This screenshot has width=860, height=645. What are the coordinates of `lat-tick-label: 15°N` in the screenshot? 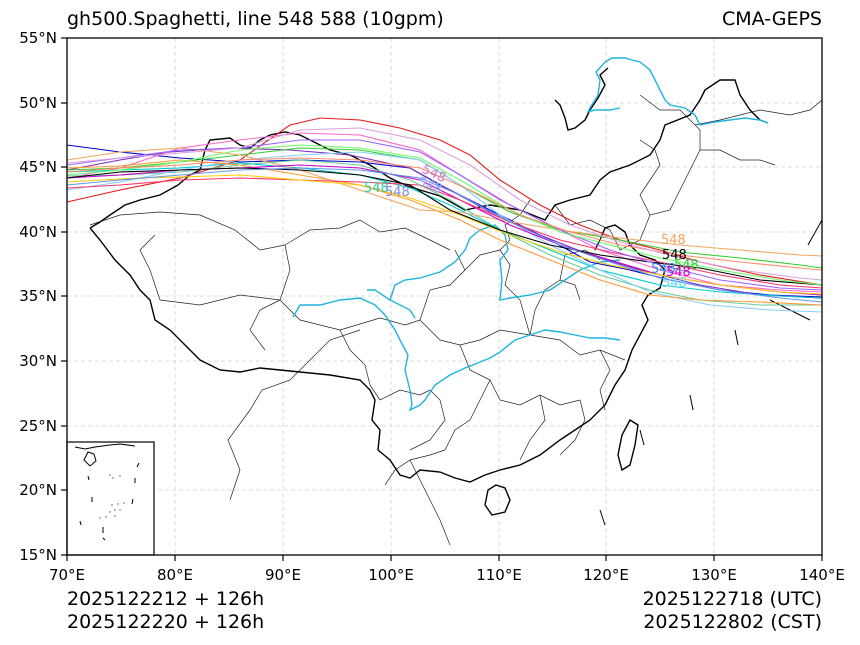 It's located at (38, 555).